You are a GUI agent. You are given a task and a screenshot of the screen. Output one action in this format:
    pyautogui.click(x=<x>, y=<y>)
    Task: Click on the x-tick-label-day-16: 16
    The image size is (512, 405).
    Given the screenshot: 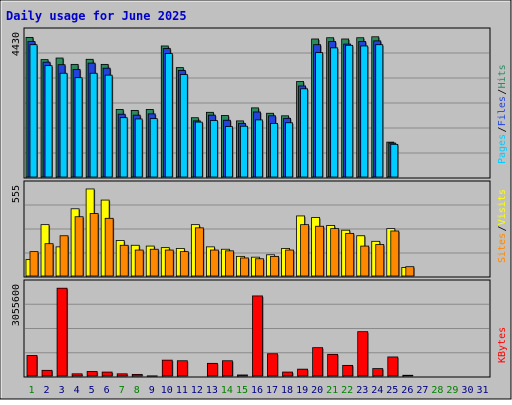 What is the action you would take?
    pyautogui.click(x=257, y=390)
    